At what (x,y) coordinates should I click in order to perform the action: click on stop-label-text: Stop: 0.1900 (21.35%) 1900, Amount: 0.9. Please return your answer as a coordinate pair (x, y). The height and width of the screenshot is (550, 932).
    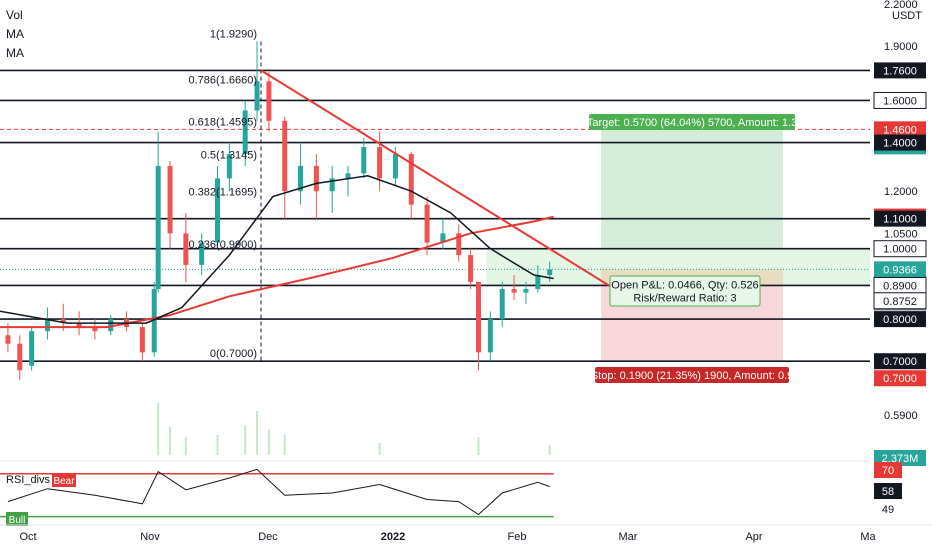
    Looking at the image, I should click on (692, 376).